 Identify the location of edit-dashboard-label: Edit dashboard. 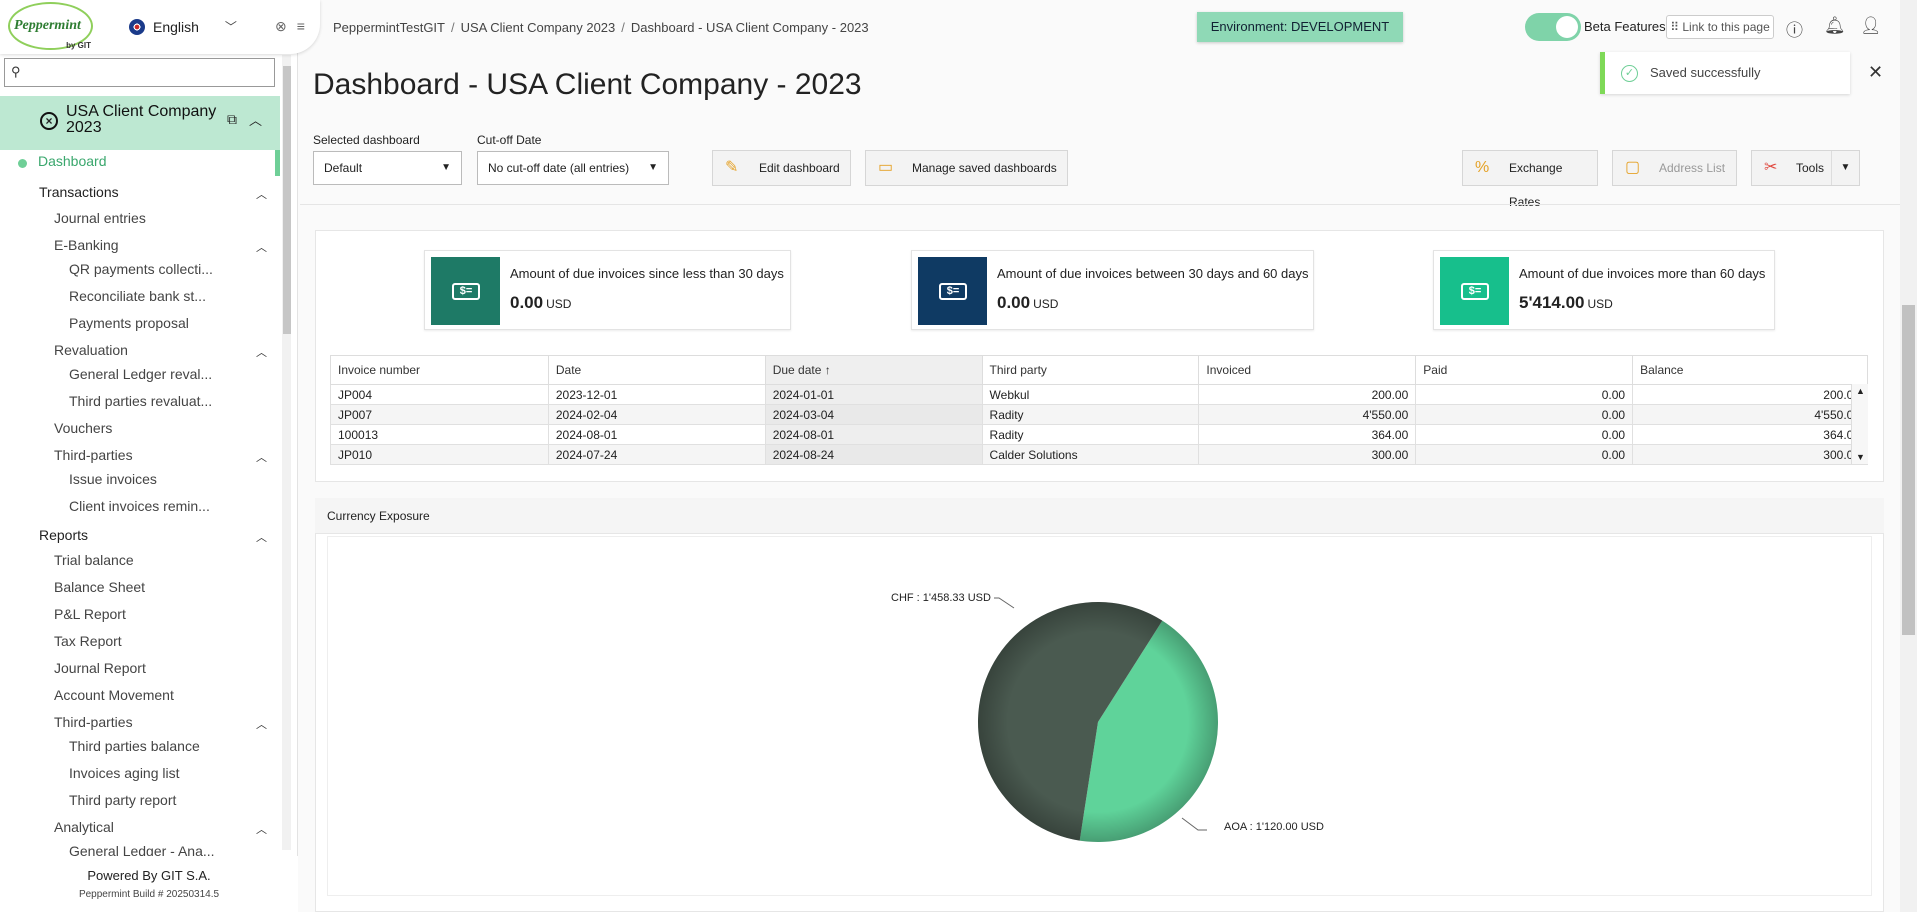
(799, 168).